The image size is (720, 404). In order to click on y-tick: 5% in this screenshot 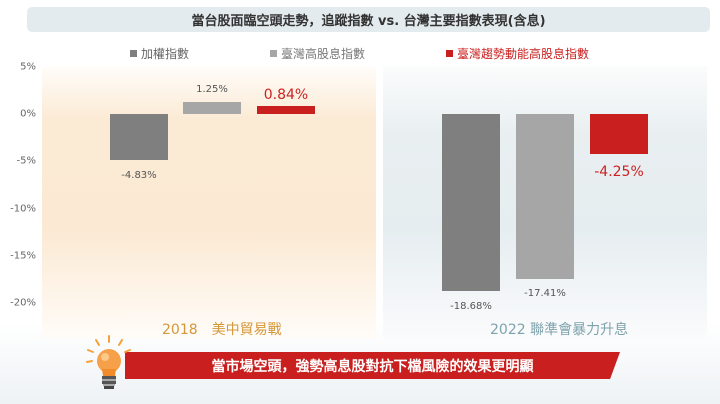, I will do `click(28, 67)`.